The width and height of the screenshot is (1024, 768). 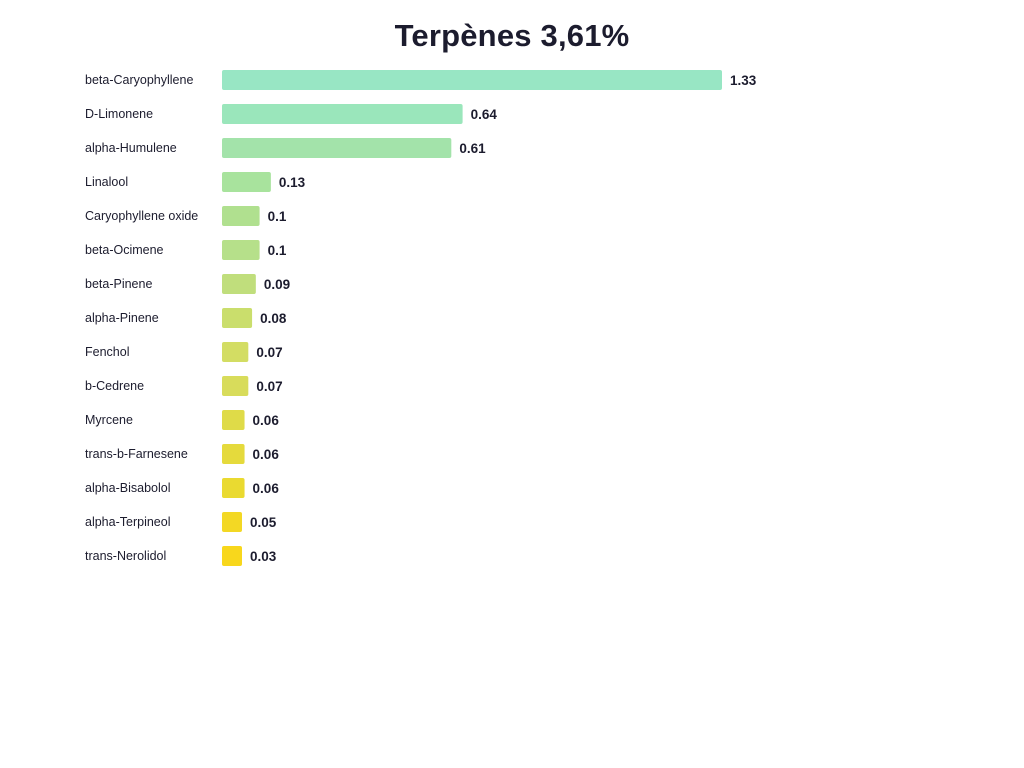 I want to click on category-label: alpha-Pinene, so click(x=122, y=318).